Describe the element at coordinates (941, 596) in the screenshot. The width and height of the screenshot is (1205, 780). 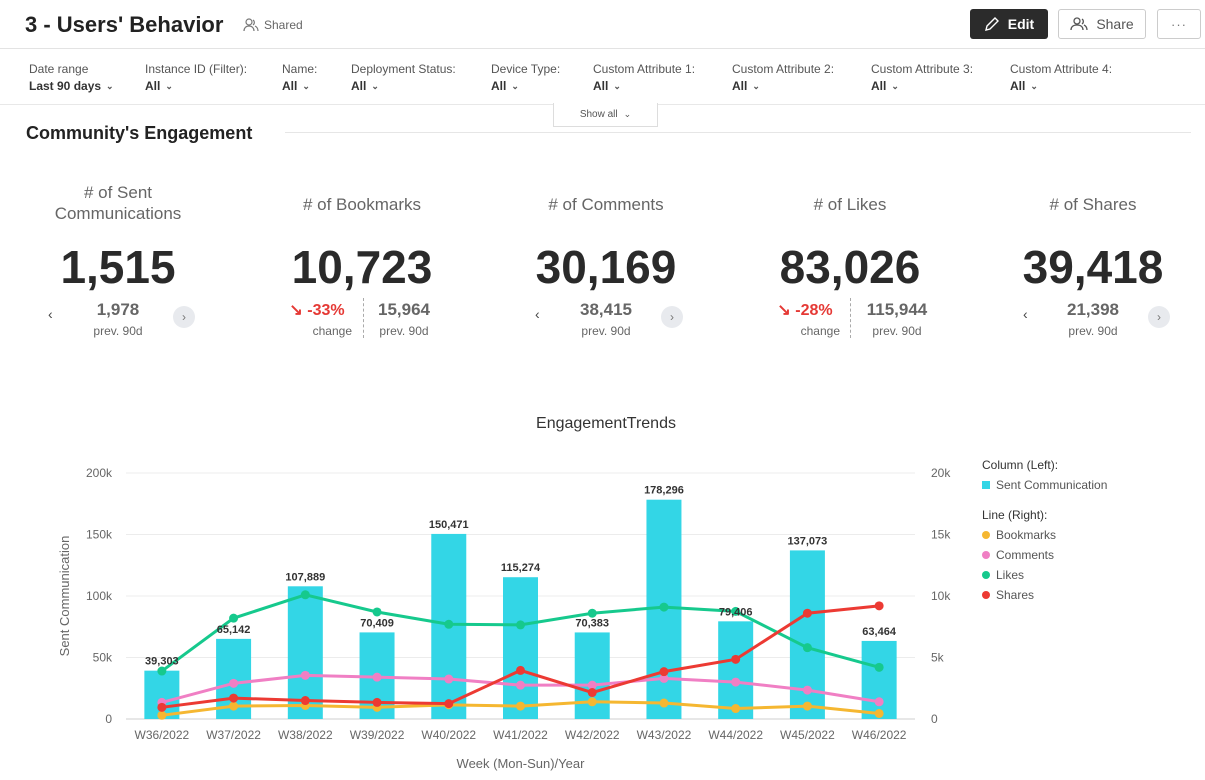
I see `y2-tick-label: 10k` at that location.